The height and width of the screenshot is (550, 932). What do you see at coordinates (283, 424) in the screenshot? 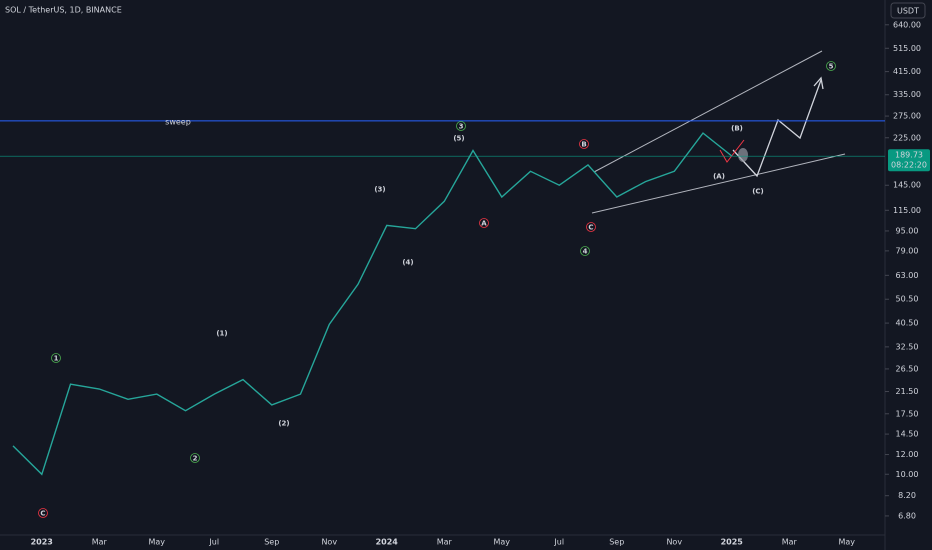
I see `wave-label: (2)` at bounding box center [283, 424].